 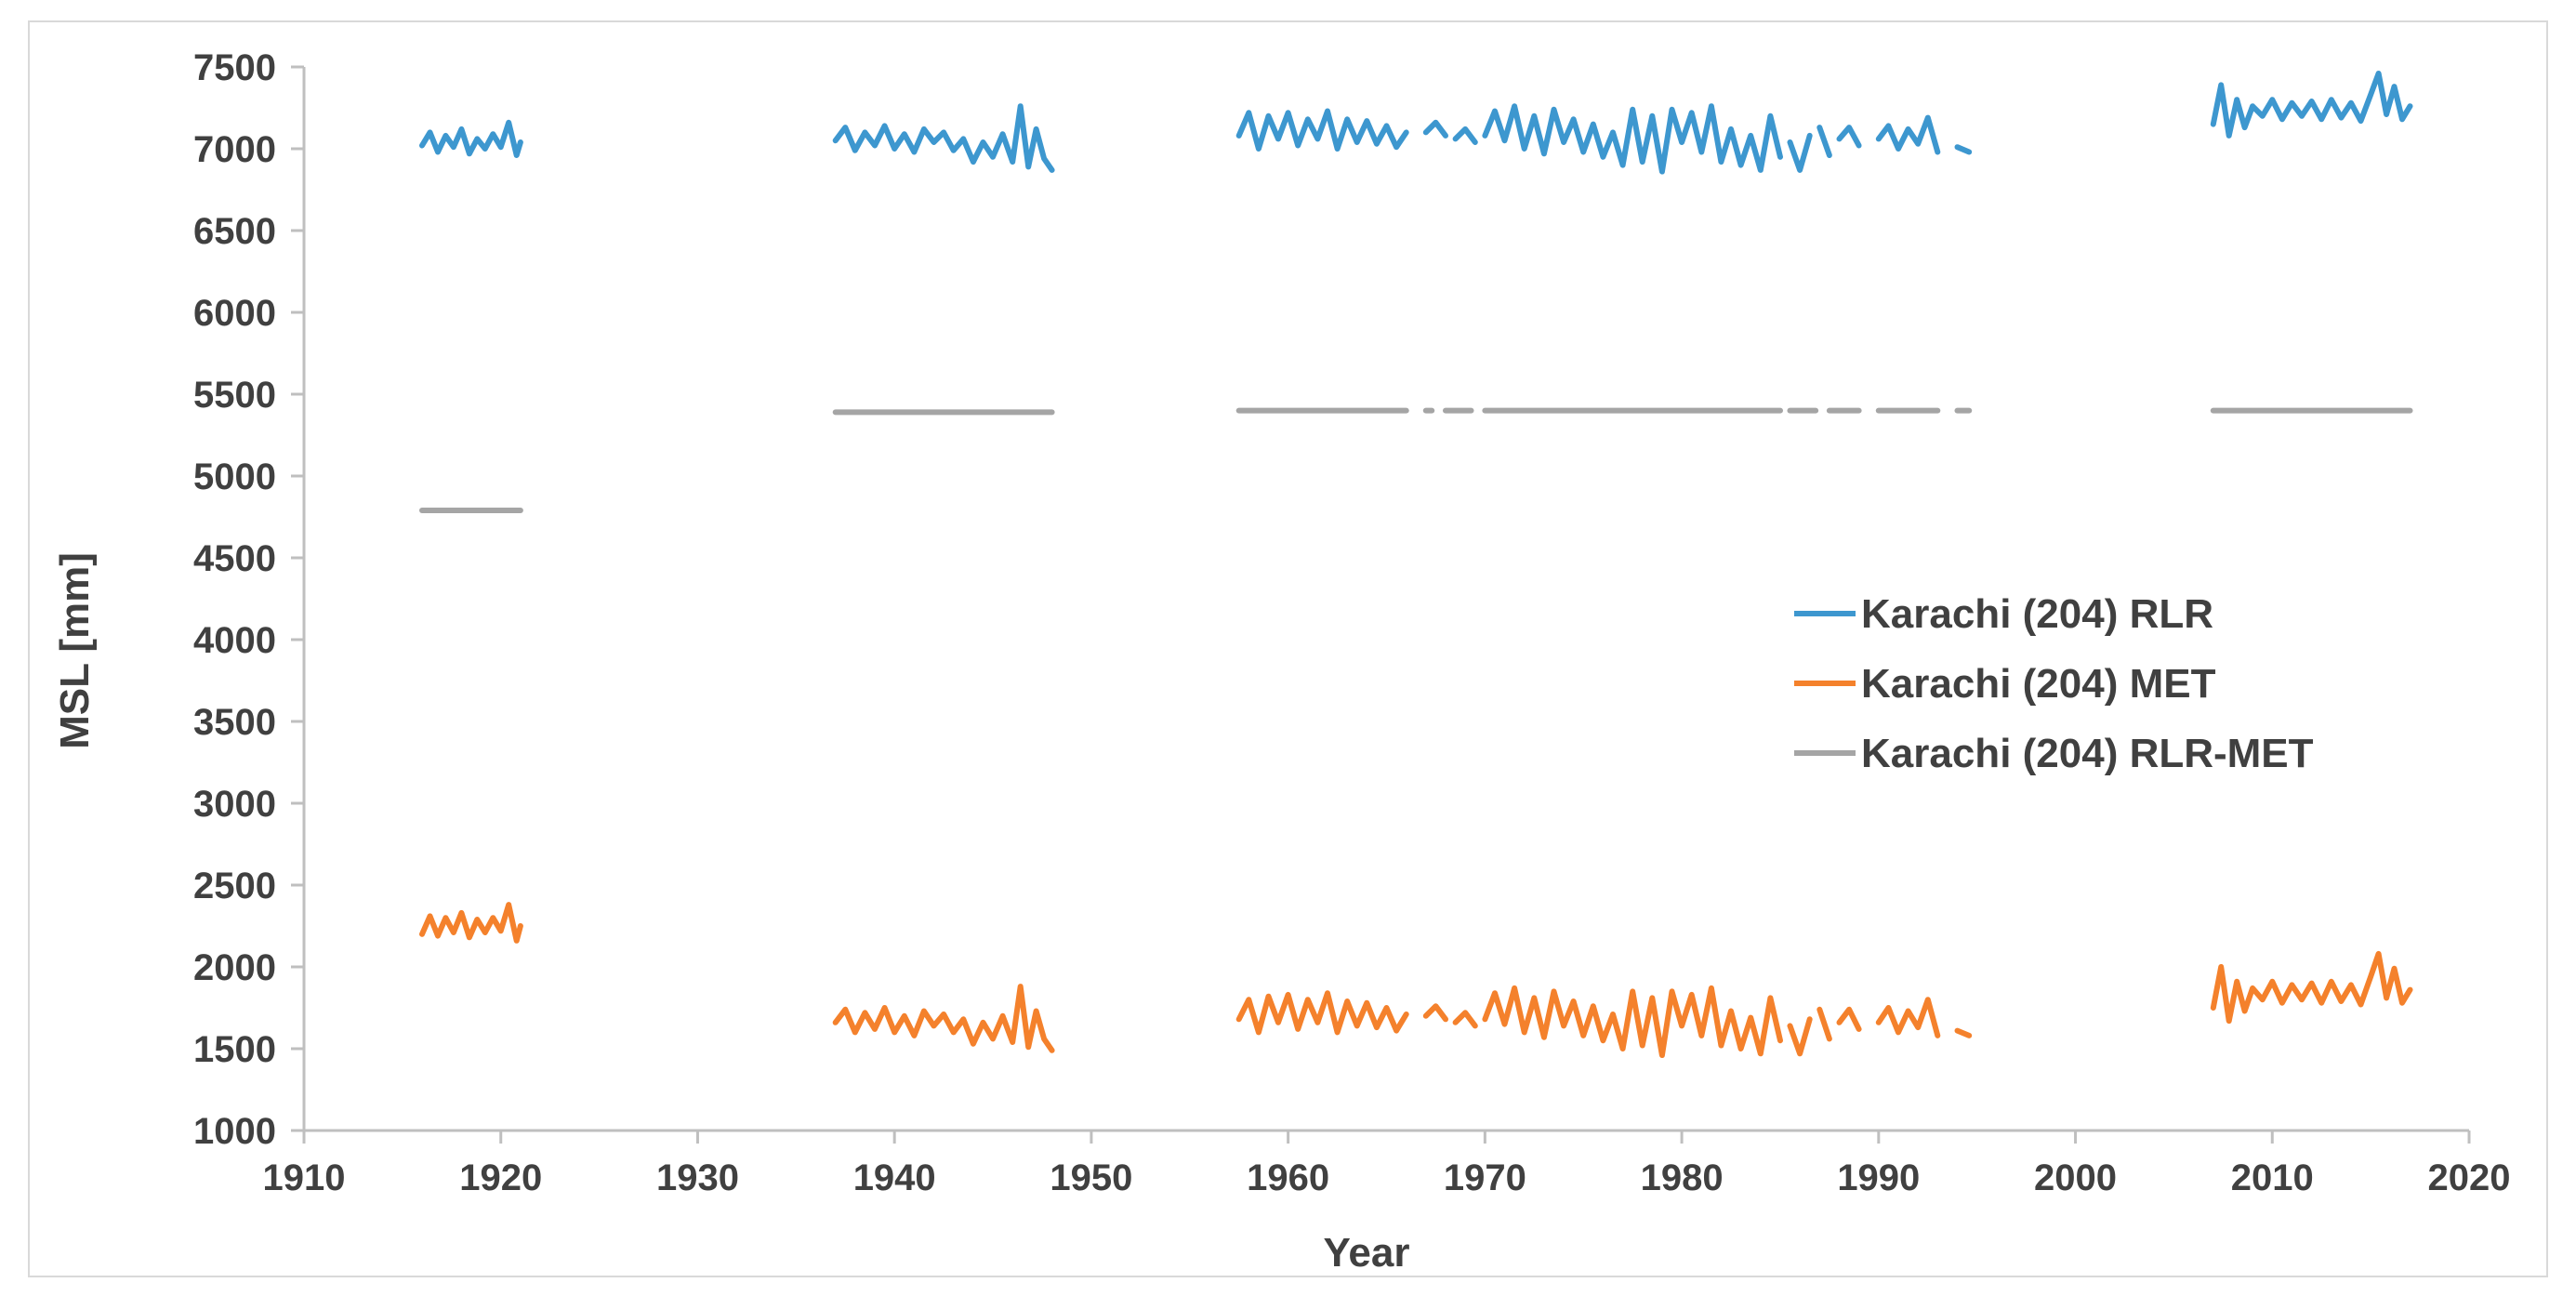 What do you see at coordinates (2037, 614) in the screenshot?
I see `legend-label: Karachi (204) RLR` at bounding box center [2037, 614].